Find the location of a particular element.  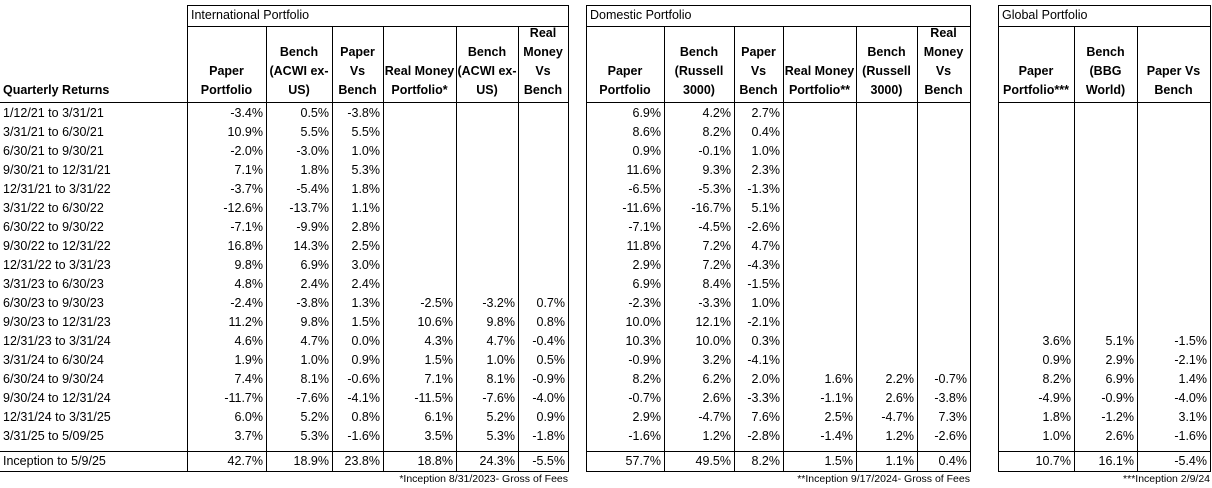

total-row-value: 24.3% is located at coordinates (497, 461).